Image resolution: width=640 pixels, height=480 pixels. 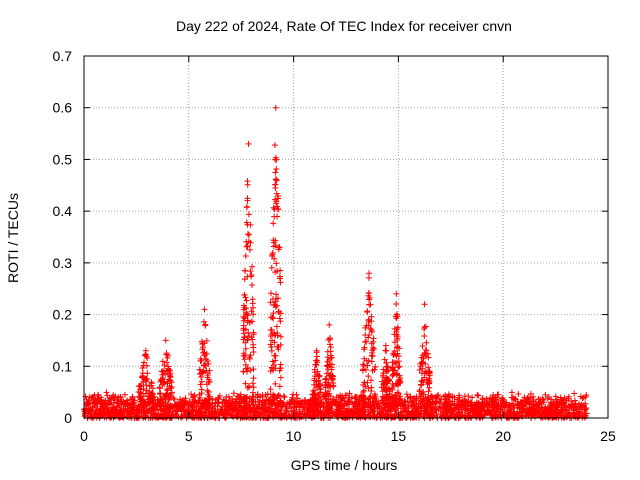 What do you see at coordinates (63, 56) in the screenshot?
I see `y-tick-label: 0.7` at bounding box center [63, 56].